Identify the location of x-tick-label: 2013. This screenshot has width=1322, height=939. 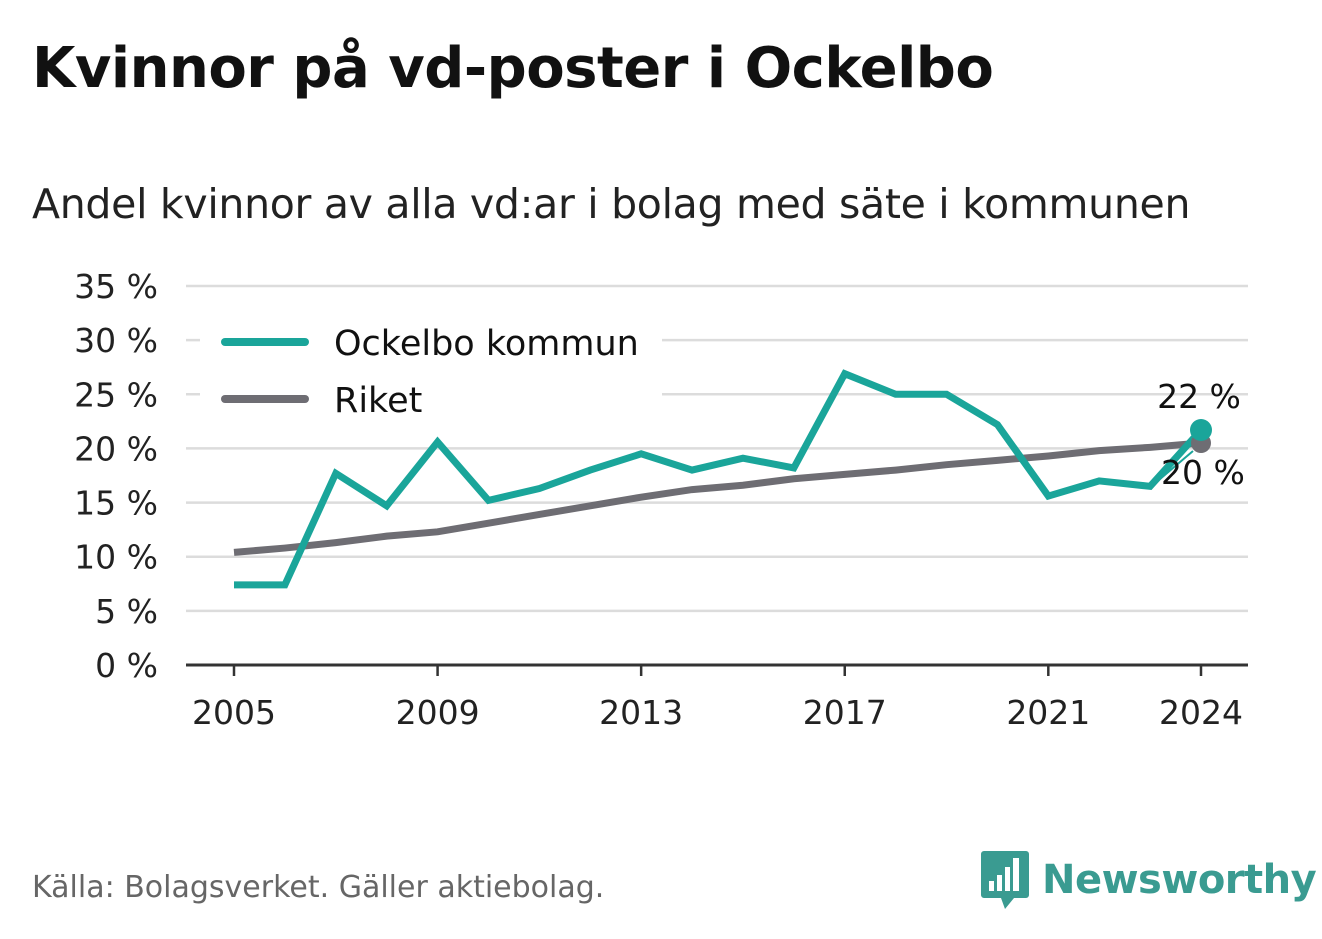
(641, 712).